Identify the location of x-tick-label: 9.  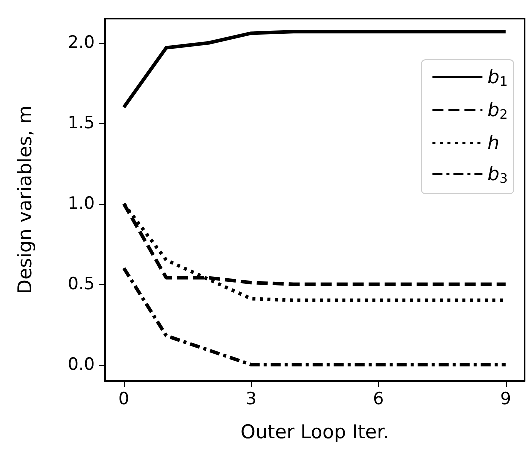
(506, 400).